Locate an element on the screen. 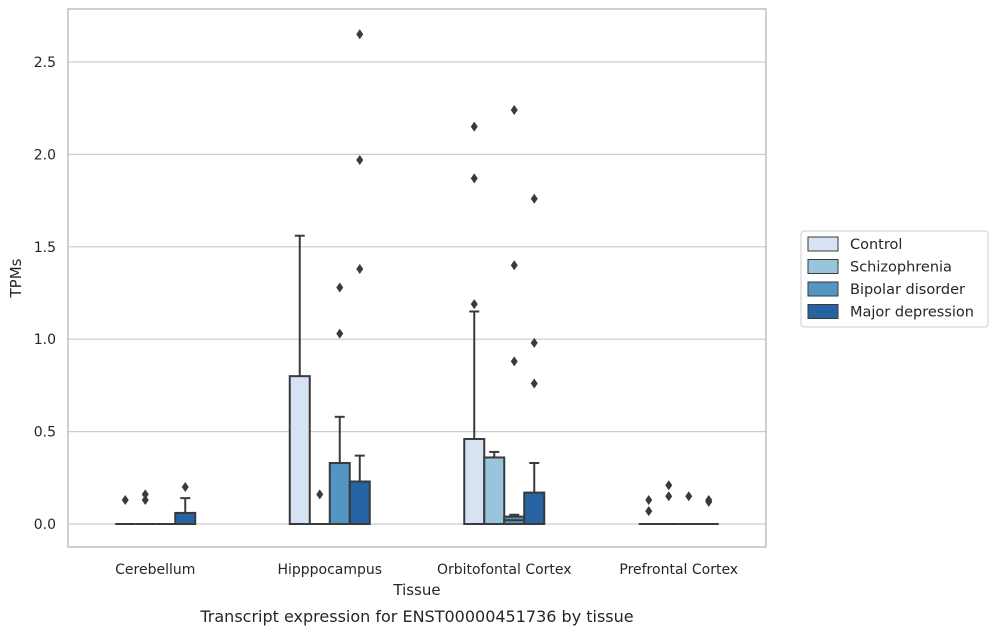  x-tick-label: Hipppocampus is located at coordinates (329, 570).